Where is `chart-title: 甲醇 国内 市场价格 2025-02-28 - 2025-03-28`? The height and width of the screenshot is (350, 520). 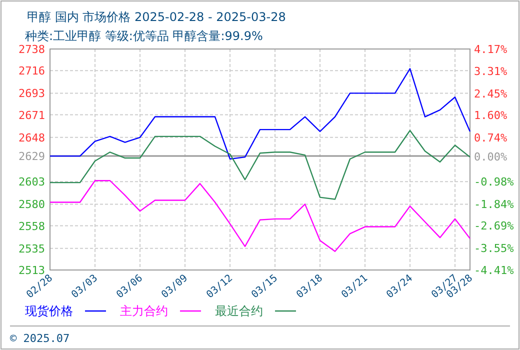 chart-title: 甲醇 国内 市场价格 2025-02-28 - 2025-03-28 is located at coordinates (156, 17).